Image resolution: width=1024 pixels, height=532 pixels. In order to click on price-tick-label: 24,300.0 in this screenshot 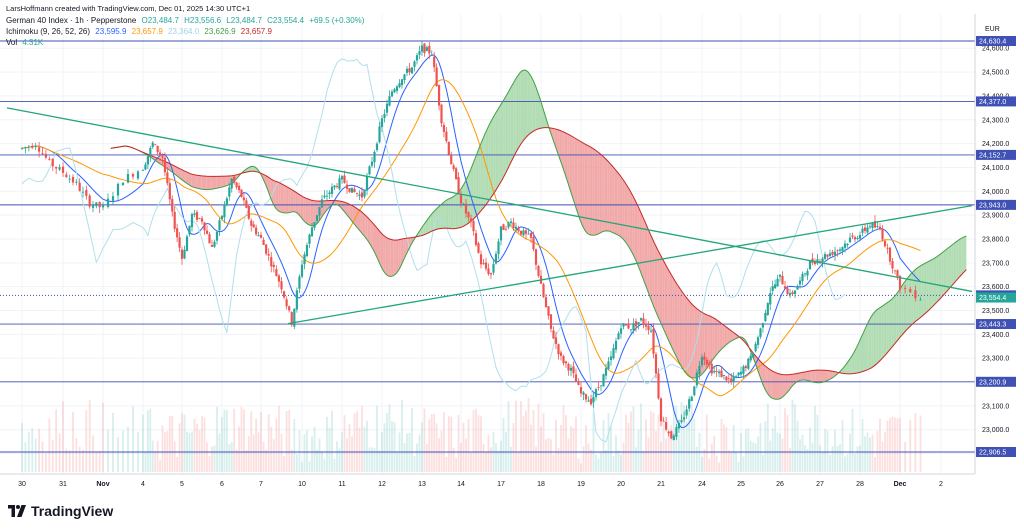, I will do `click(995, 120)`.